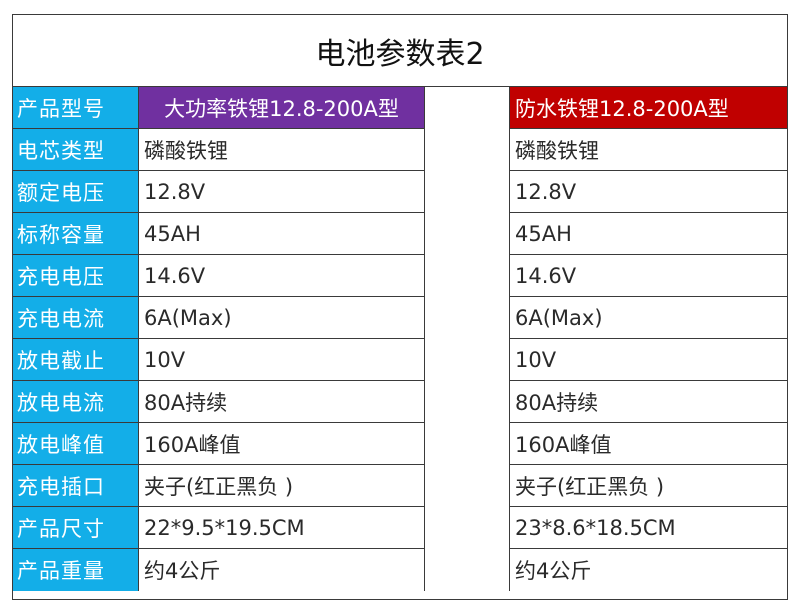  Describe the element at coordinates (648, 192) in the screenshot. I see `product2-value: 12.8V` at that location.